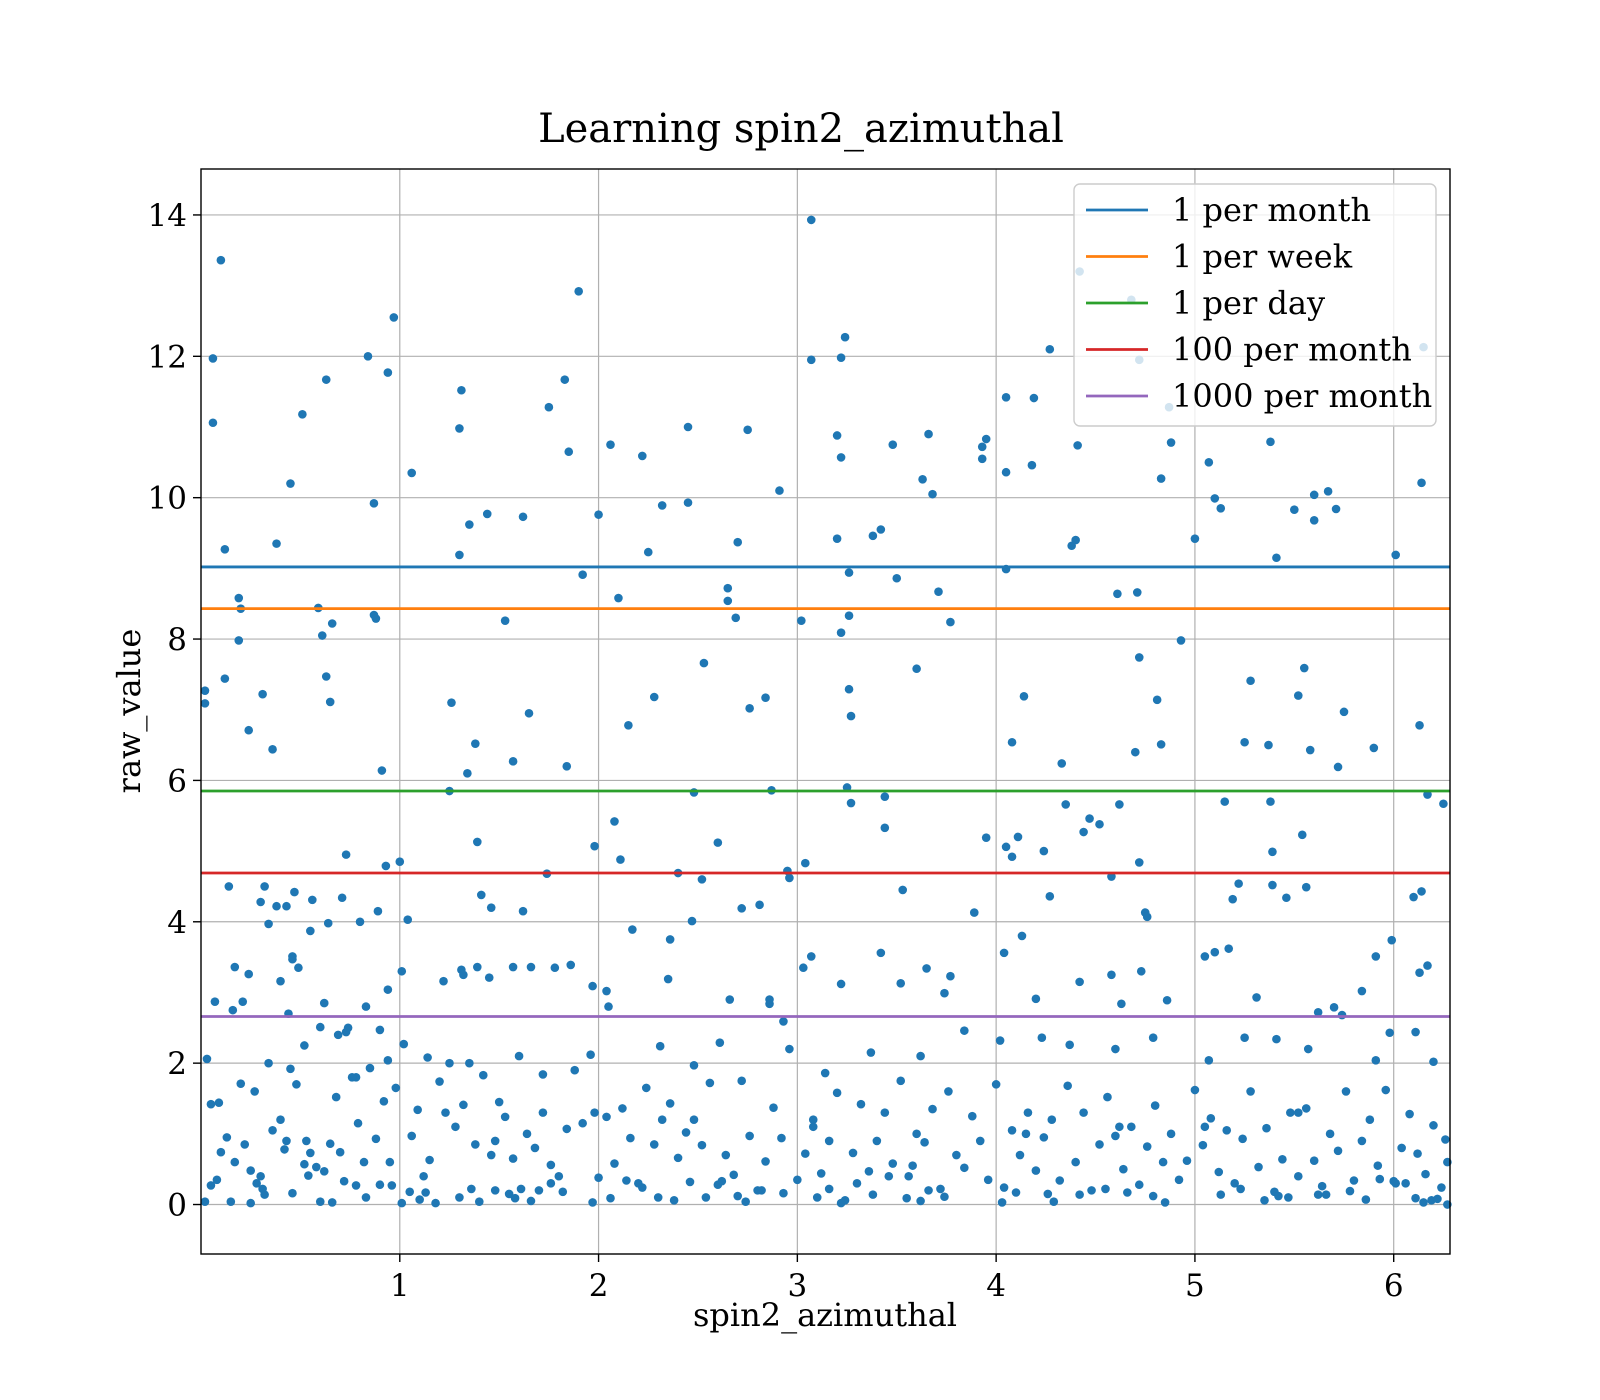  I want to click on x-tick-label: 4, so click(996, 1286).